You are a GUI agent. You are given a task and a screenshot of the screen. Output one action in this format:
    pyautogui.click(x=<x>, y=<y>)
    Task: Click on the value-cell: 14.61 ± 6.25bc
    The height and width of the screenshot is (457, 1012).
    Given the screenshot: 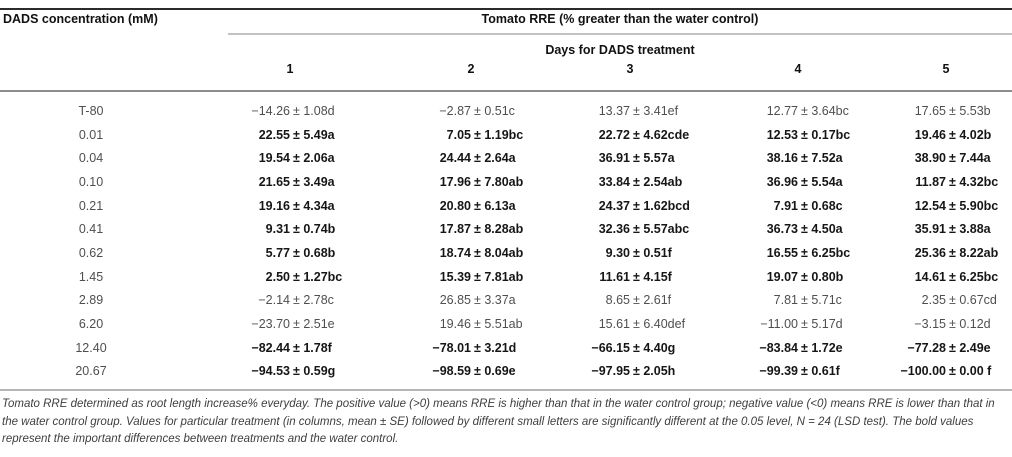 What is the action you would take?
    pyautogui.click(x=946, y=277)
    